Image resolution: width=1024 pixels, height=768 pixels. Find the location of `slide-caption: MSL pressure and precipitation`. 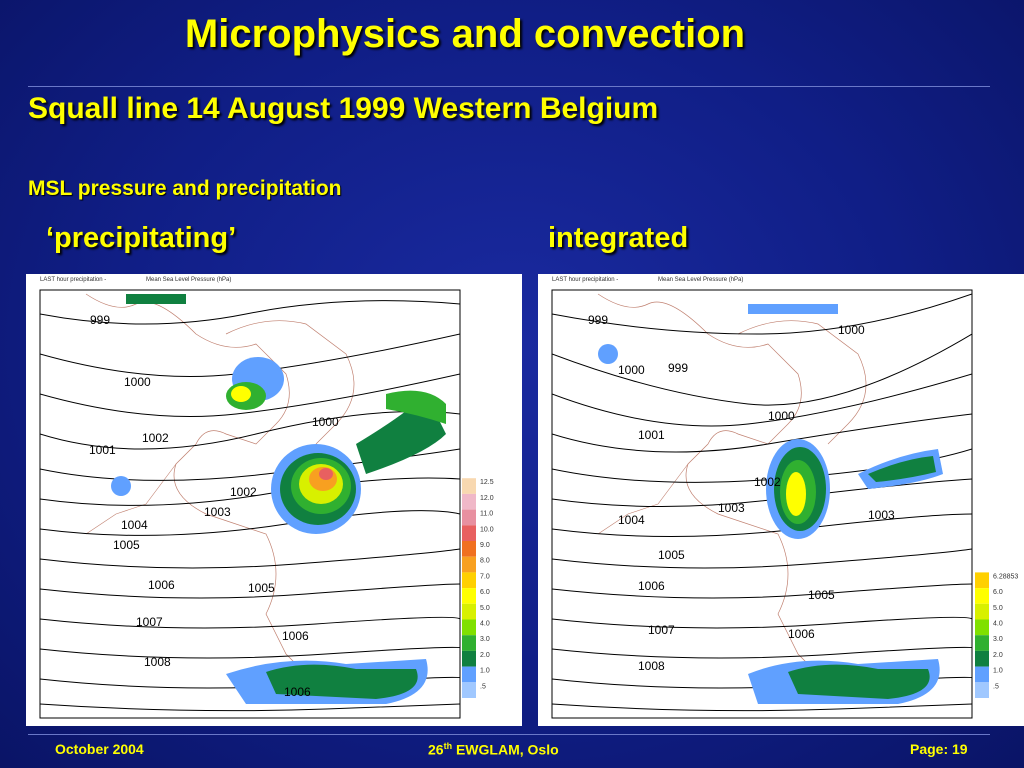

slide-caption: MSL pressure and precipitation is located at coordinates (185, 188).